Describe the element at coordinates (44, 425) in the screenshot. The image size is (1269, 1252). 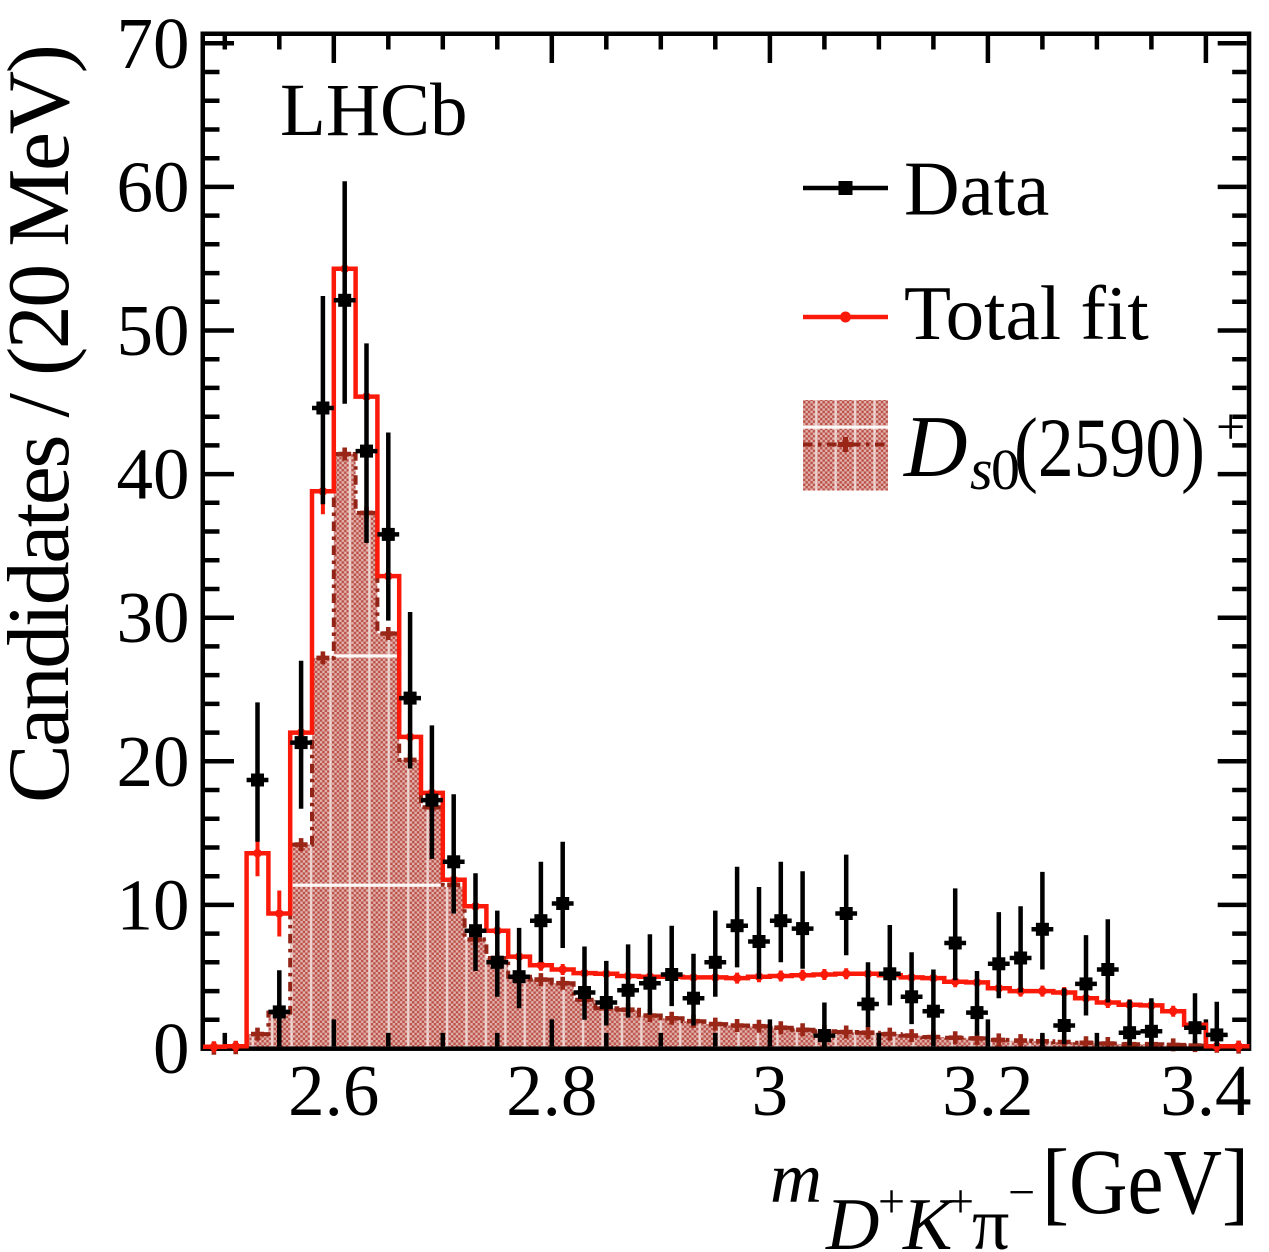
I see `svg-text: Candidates / (20 MeV)` at that location.